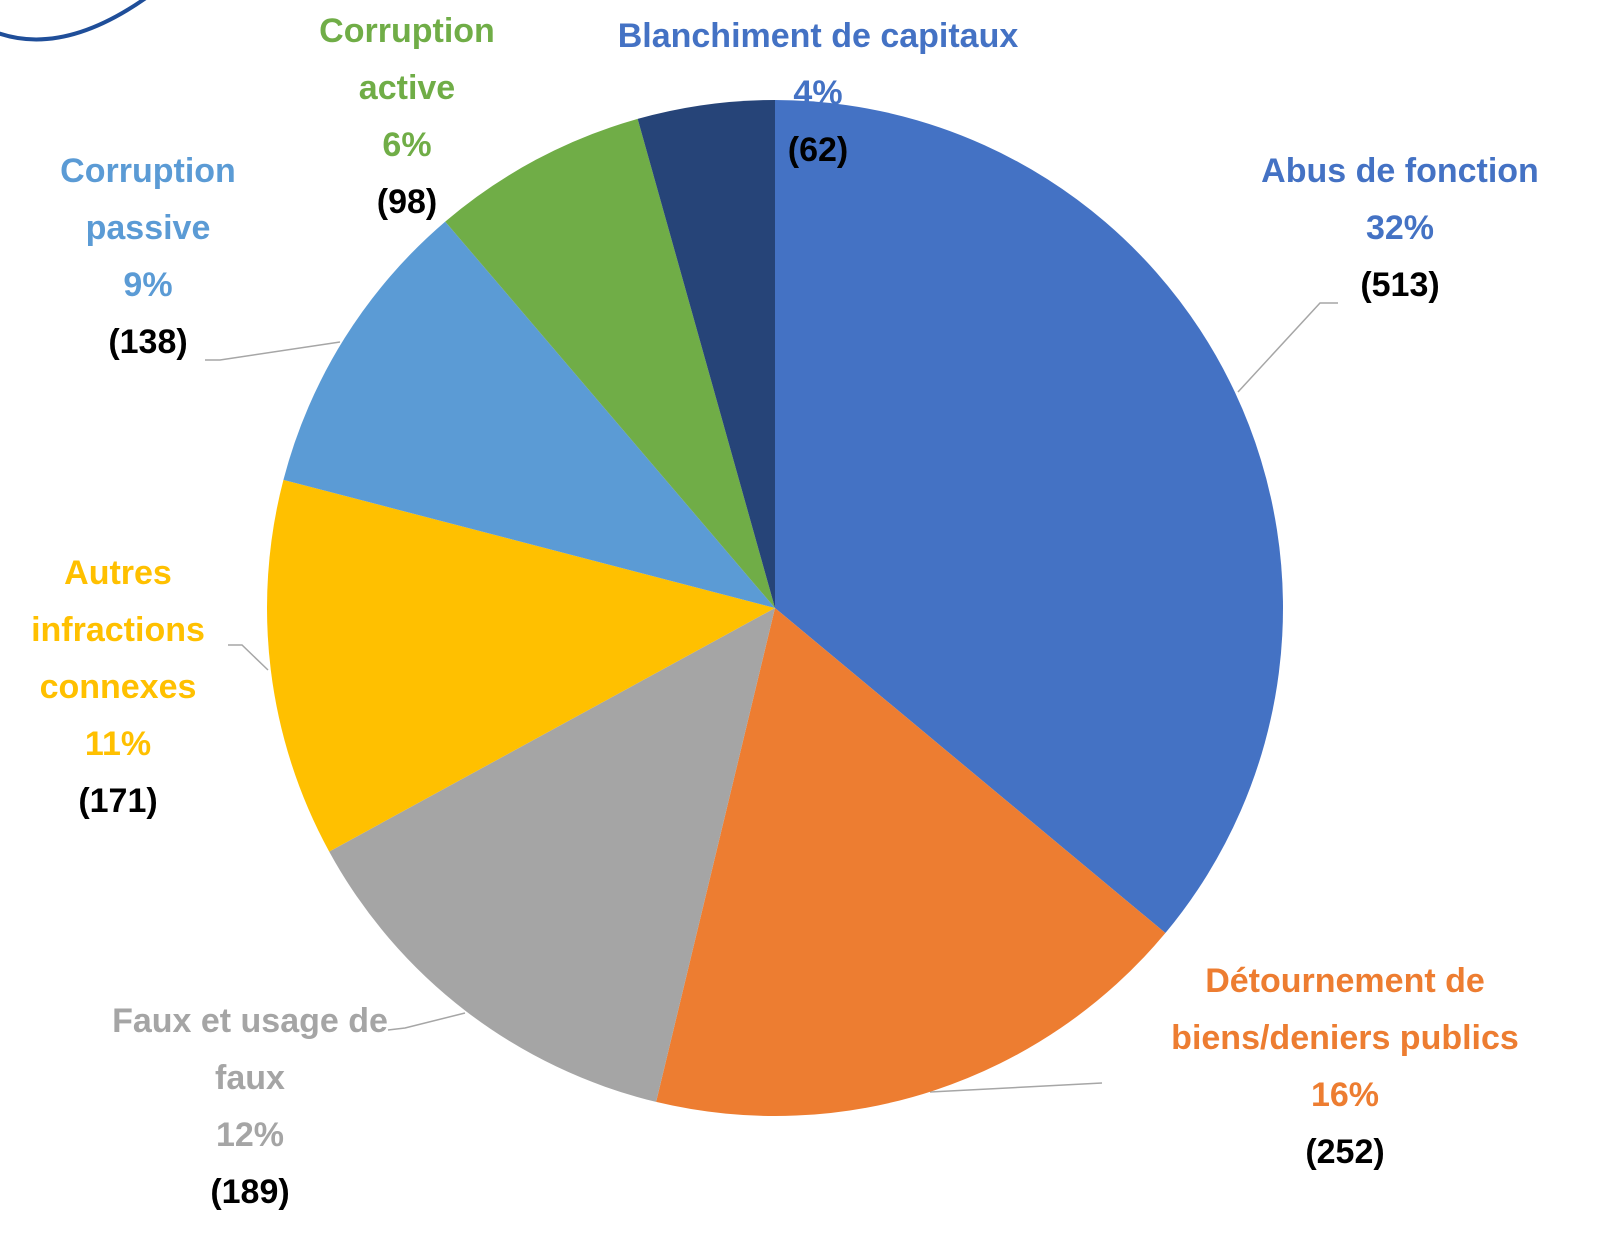  I want to click on data-label: Corruption active 6% (98), so click(407, 117).